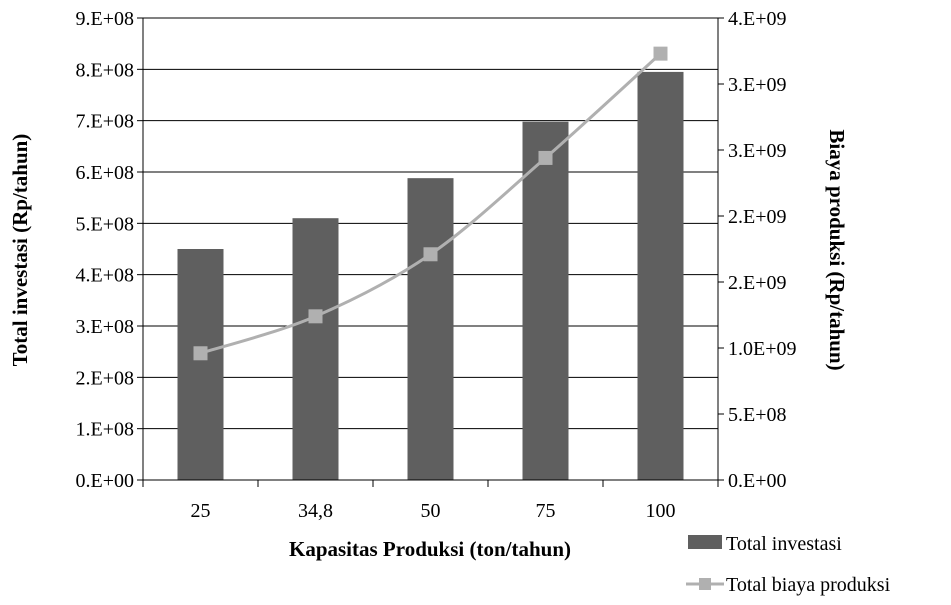  I want to click on x-tick-label: 25, so click(201, 511).